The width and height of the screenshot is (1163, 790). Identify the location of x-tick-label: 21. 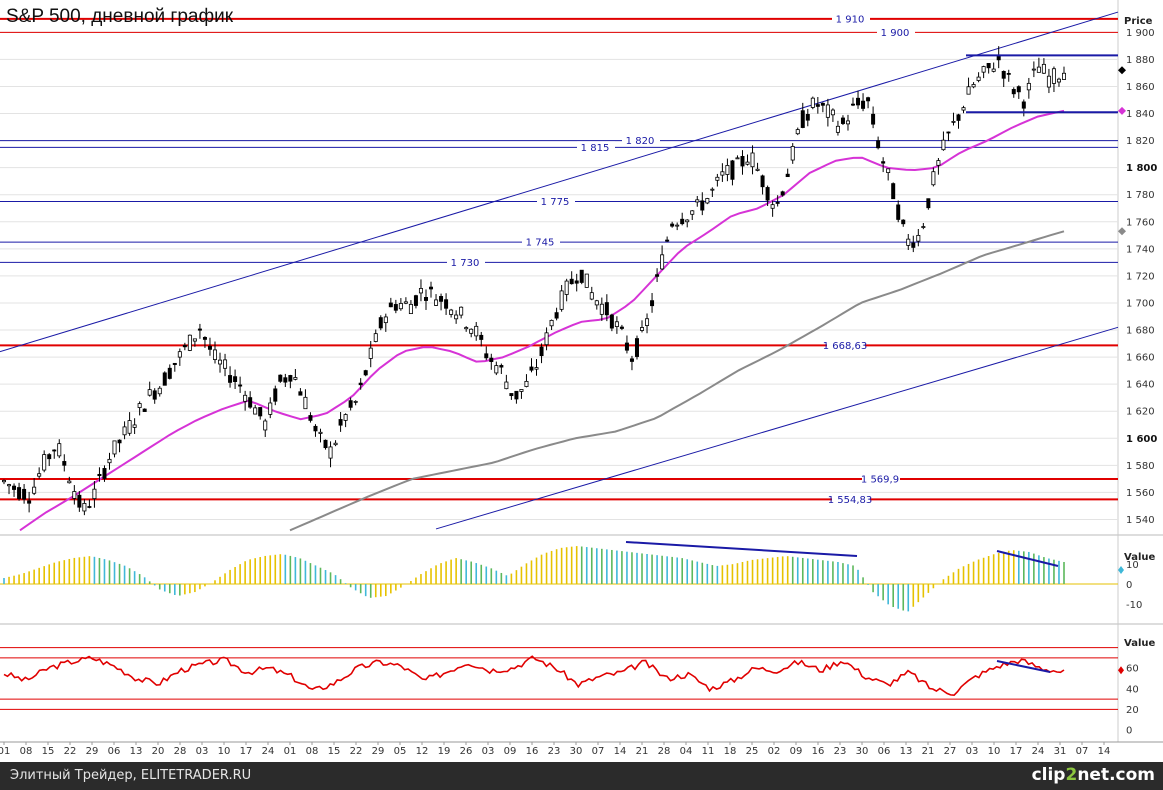
(642, 751).